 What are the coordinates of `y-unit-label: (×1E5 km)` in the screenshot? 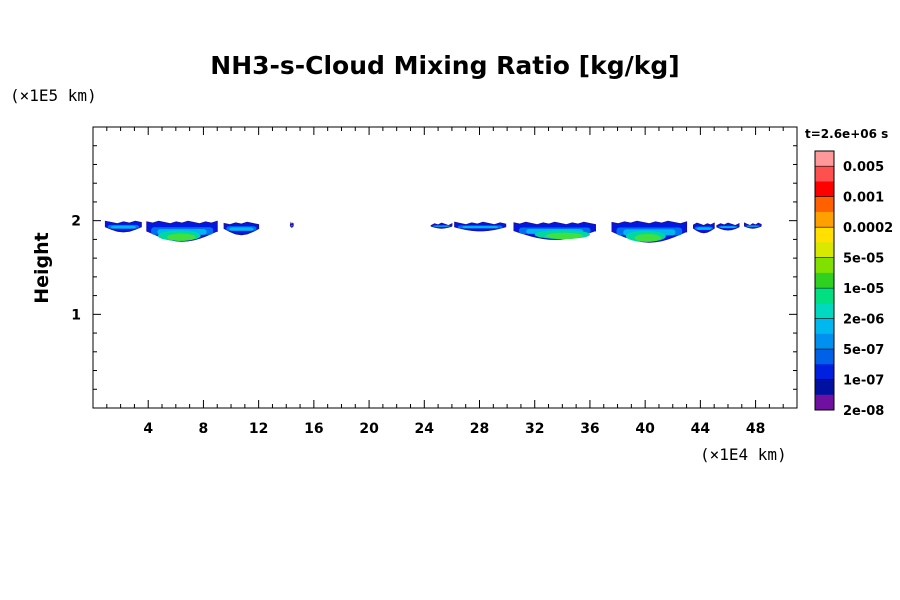 It's located at (53, 95).